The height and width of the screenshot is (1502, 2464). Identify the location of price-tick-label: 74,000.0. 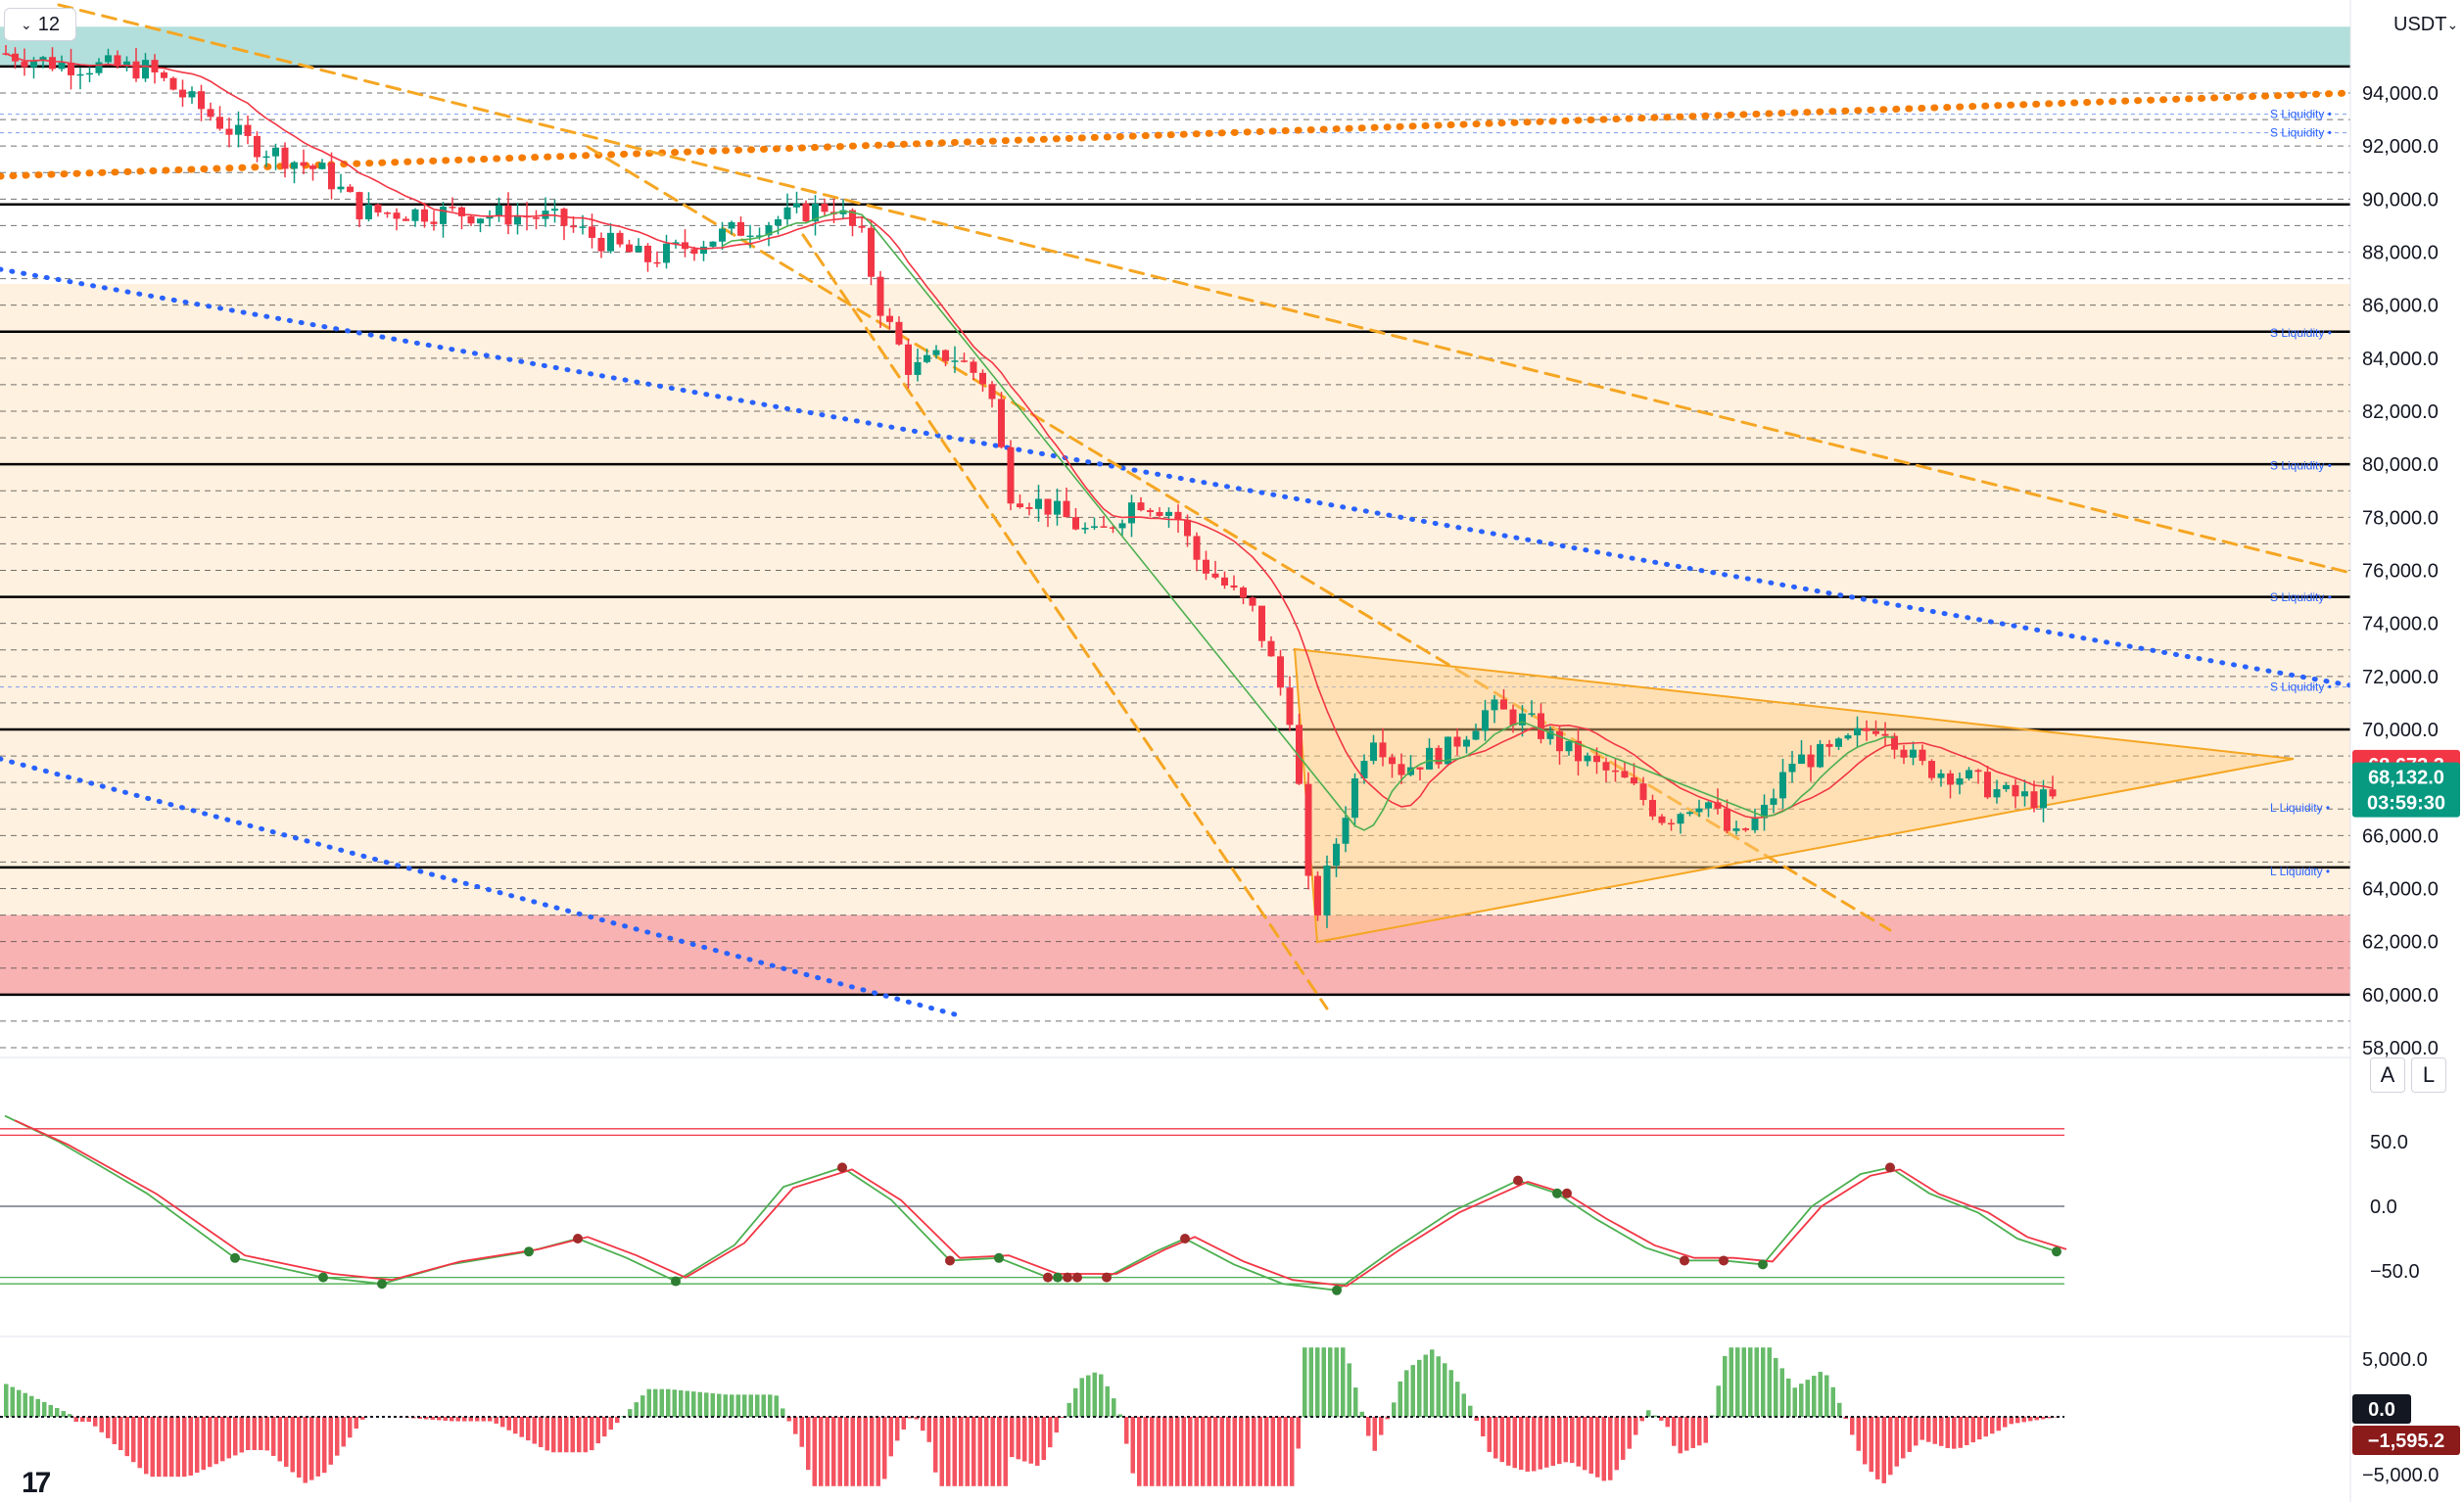
(2400, 624).